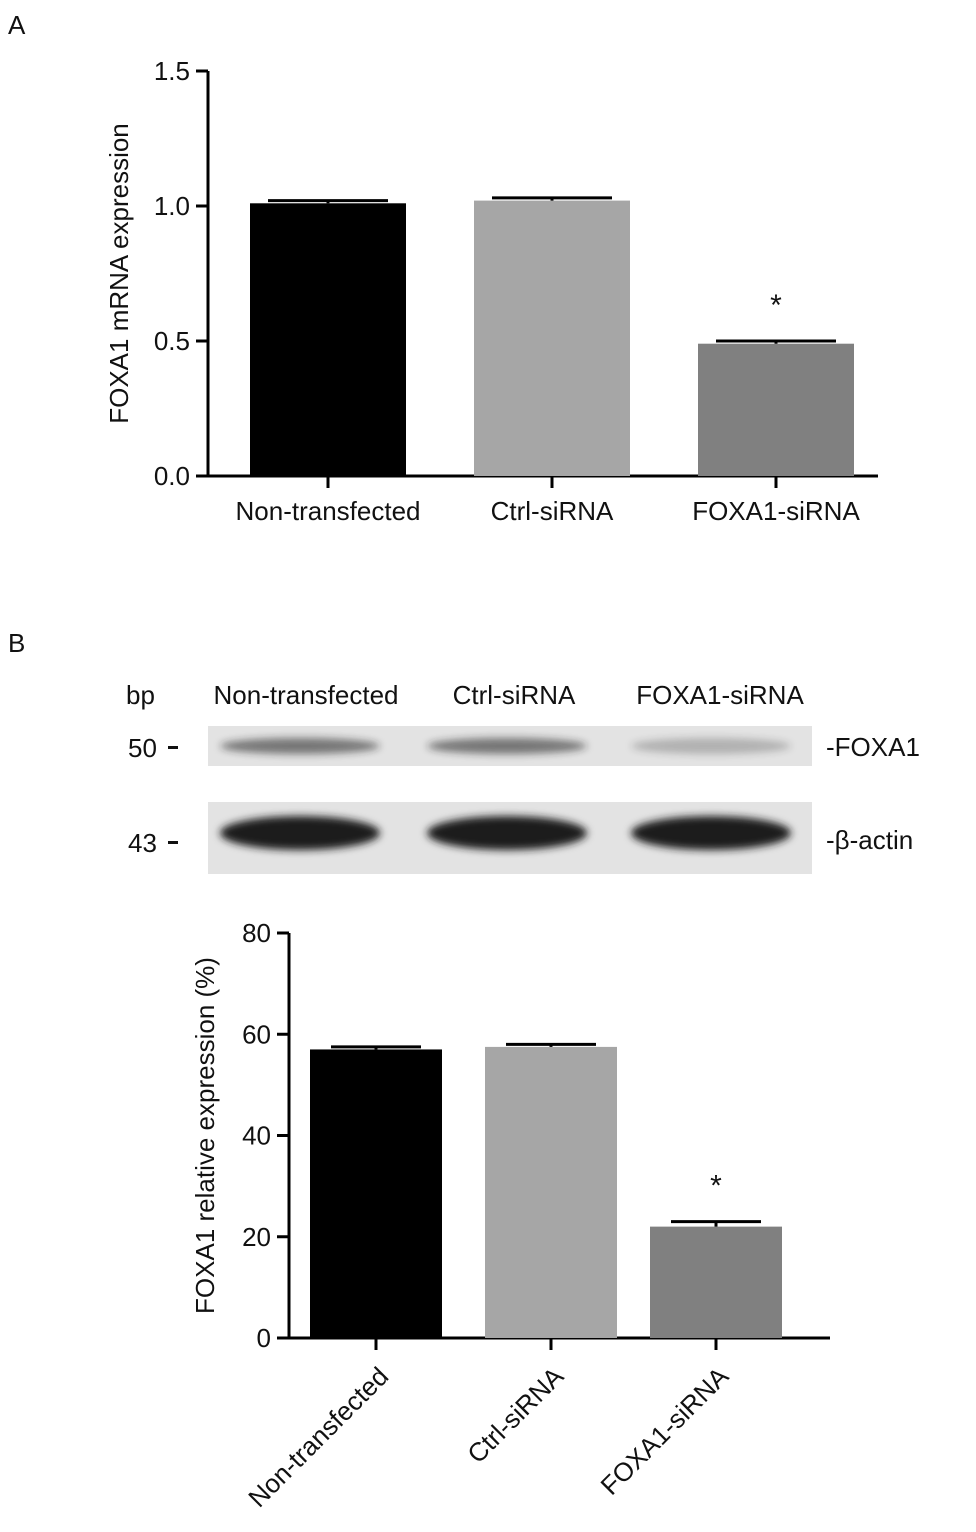 Image resolution: width=976 pixels, height=1532 pixels. Describe the element at coordinates (256, 1136) in the screenshot. I see `y-tick-label-2: 40` at that location.